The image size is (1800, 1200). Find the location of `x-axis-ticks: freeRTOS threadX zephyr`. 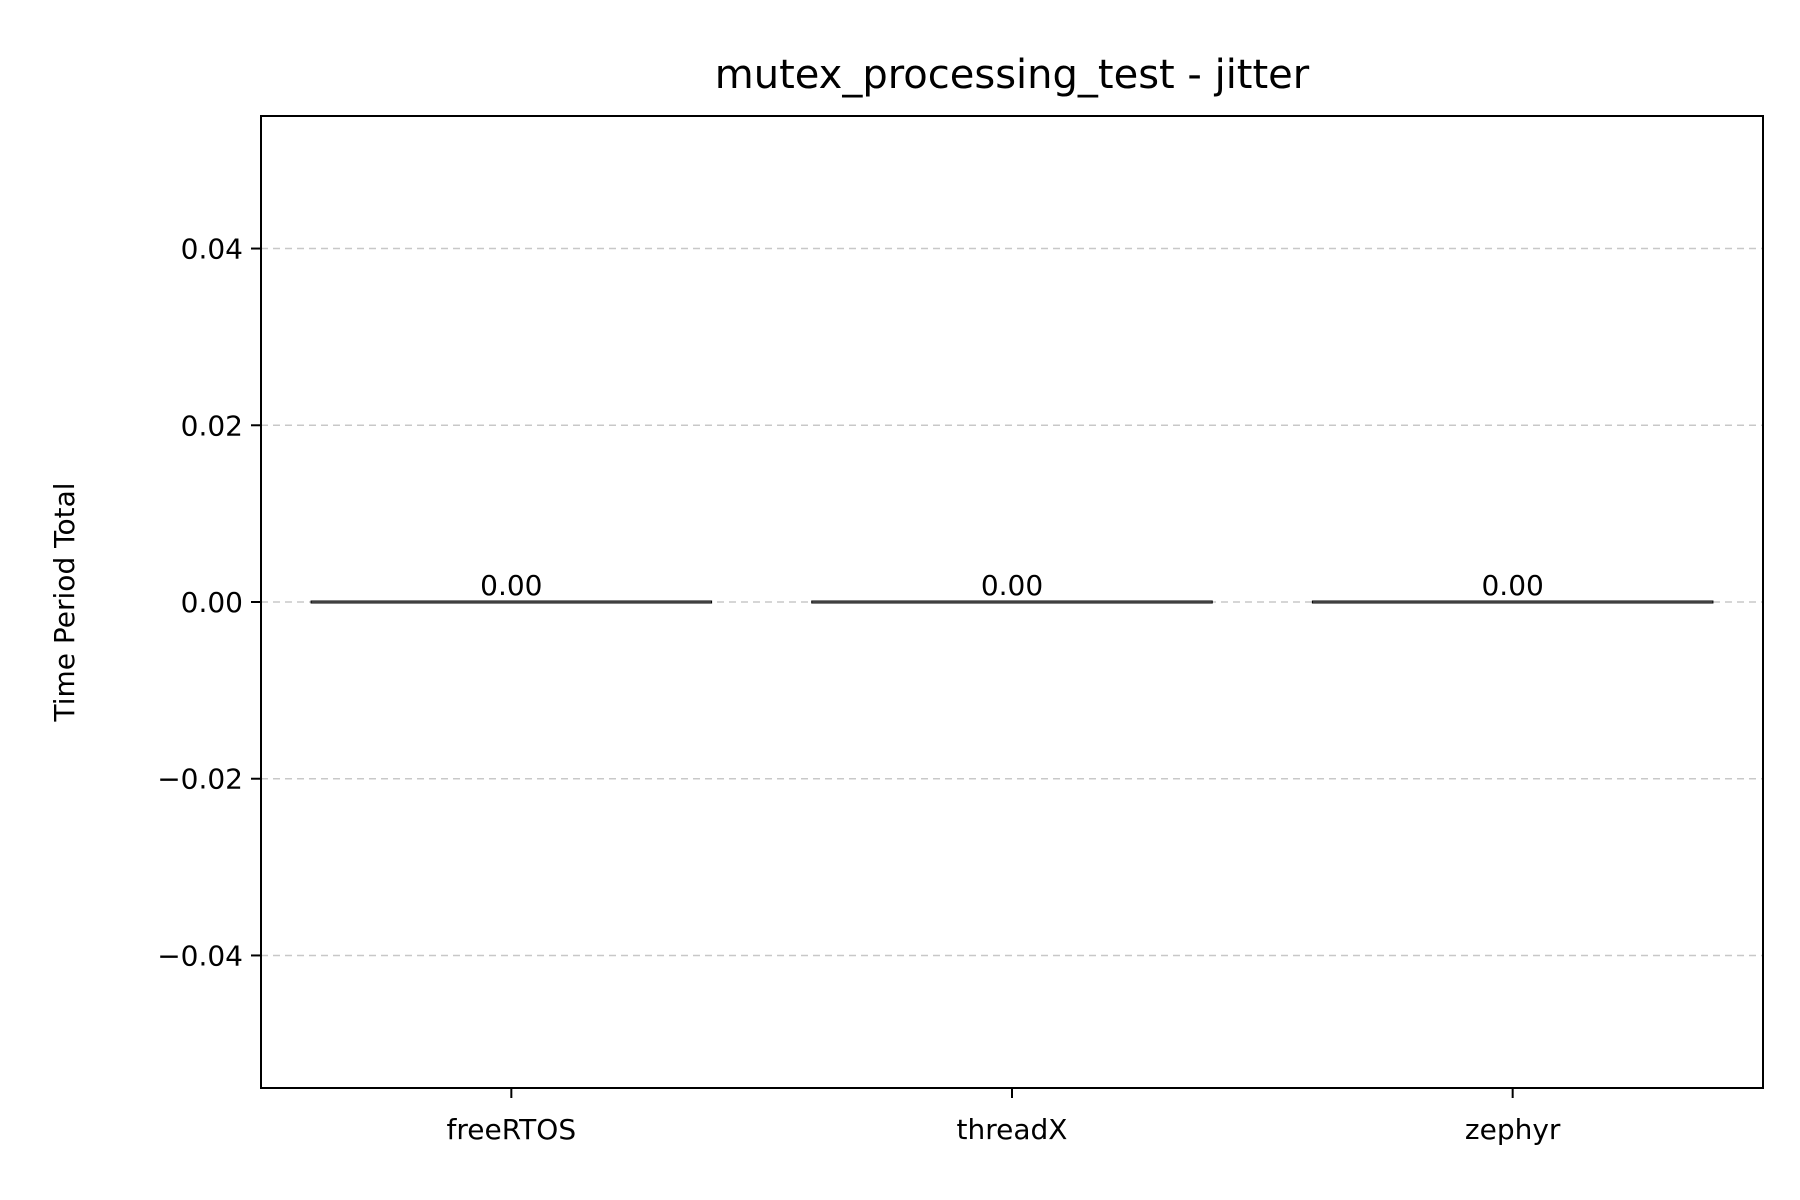

x-axis-ticks: freeRTOS threadX zephyr is located at coordinates (1004, 1117).